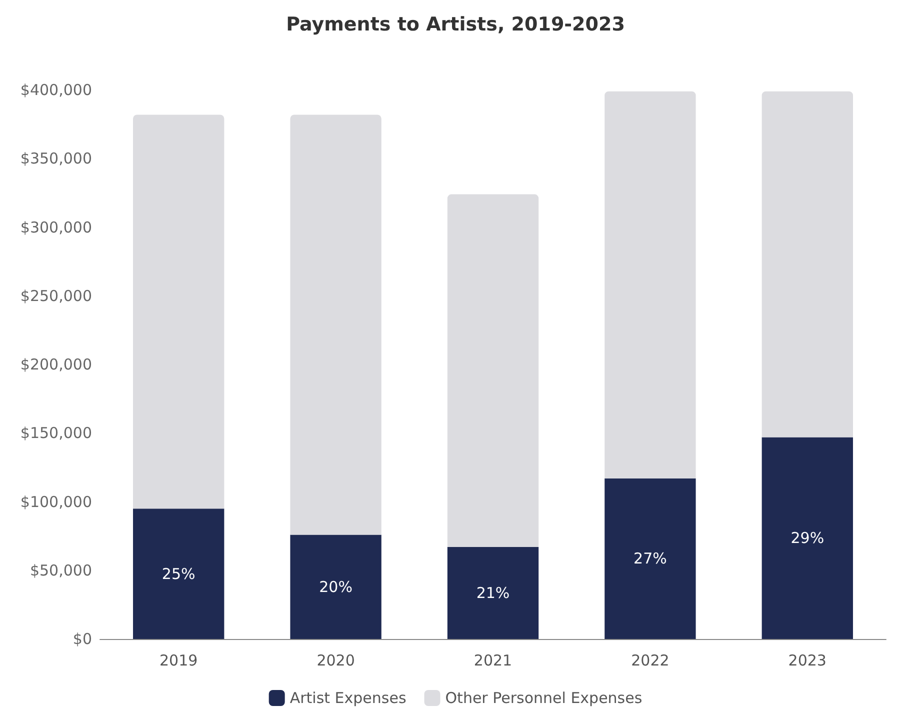  I want to click on y-tick-label: $350,000, so click(56, 159).